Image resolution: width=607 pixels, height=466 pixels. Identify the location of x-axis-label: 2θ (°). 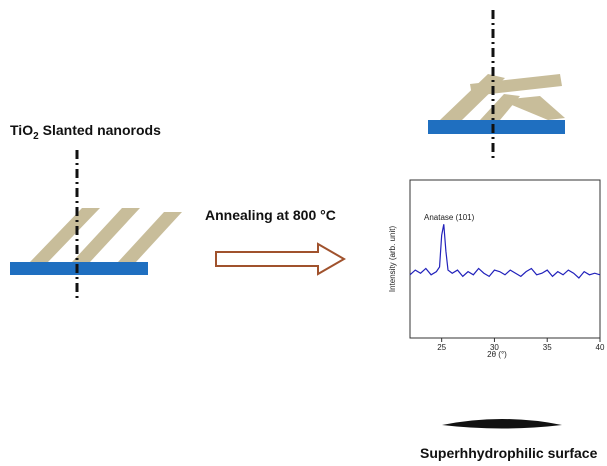
(497, 354).